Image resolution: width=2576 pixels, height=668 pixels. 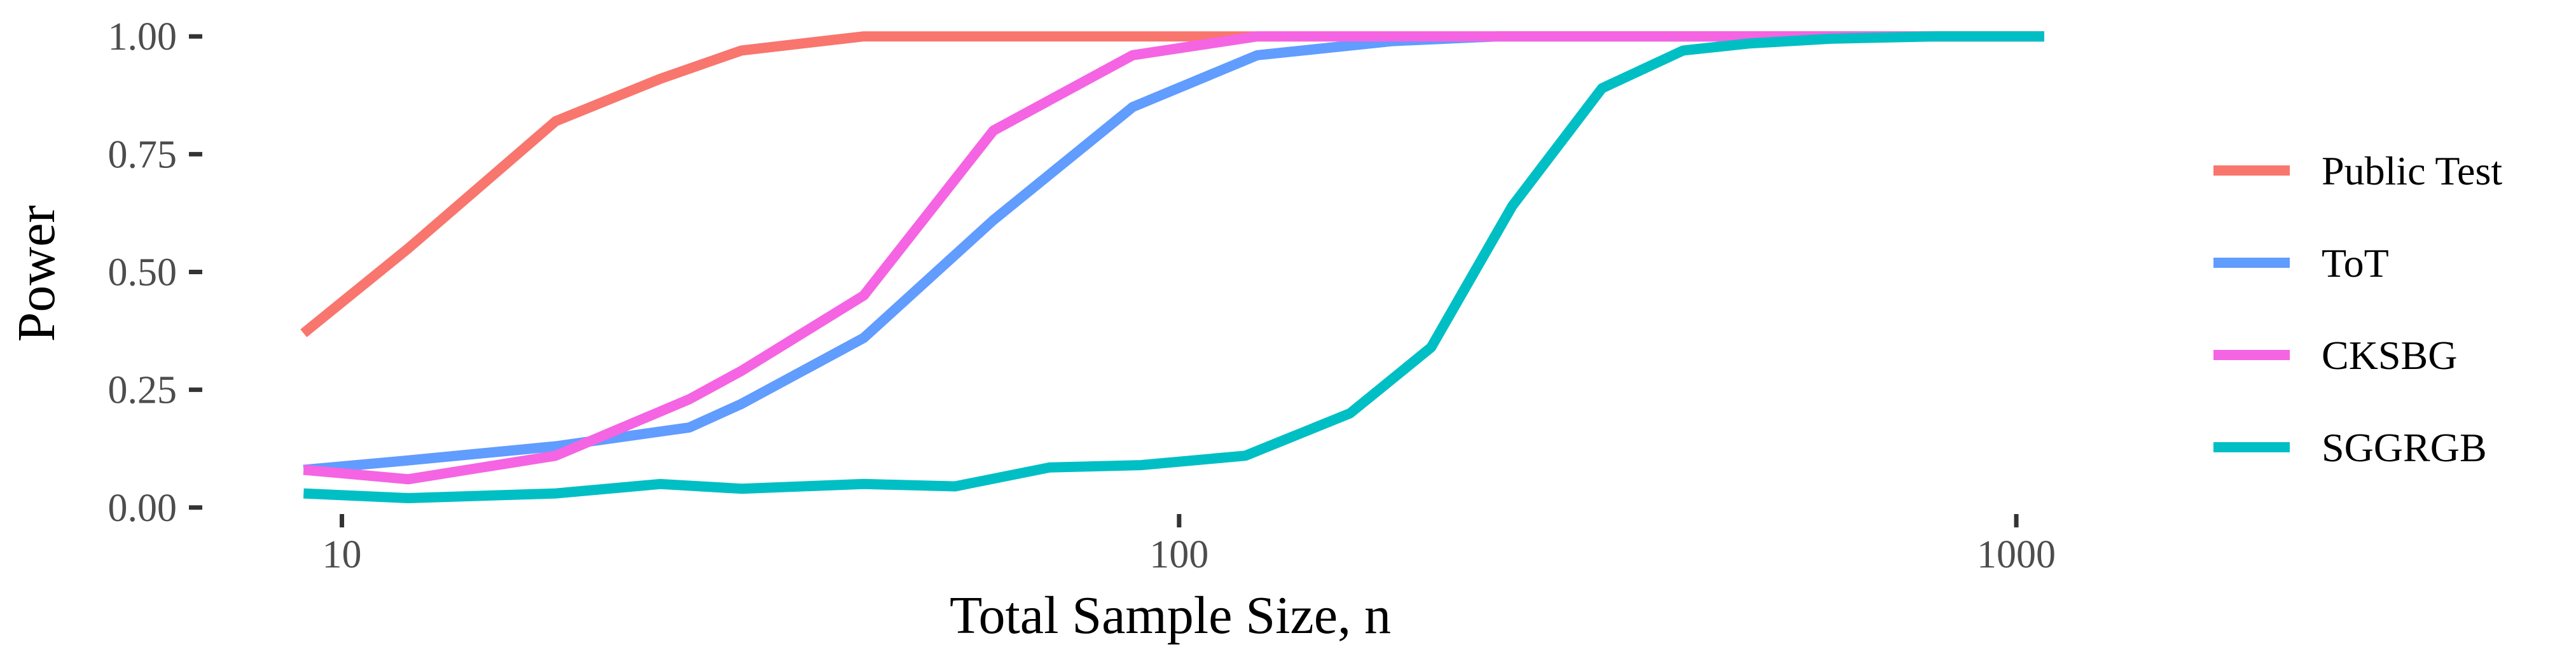 I want to click on y-axis: 0.00 0.25 0.50 0.75 1.00, so click(x=155, y=272).